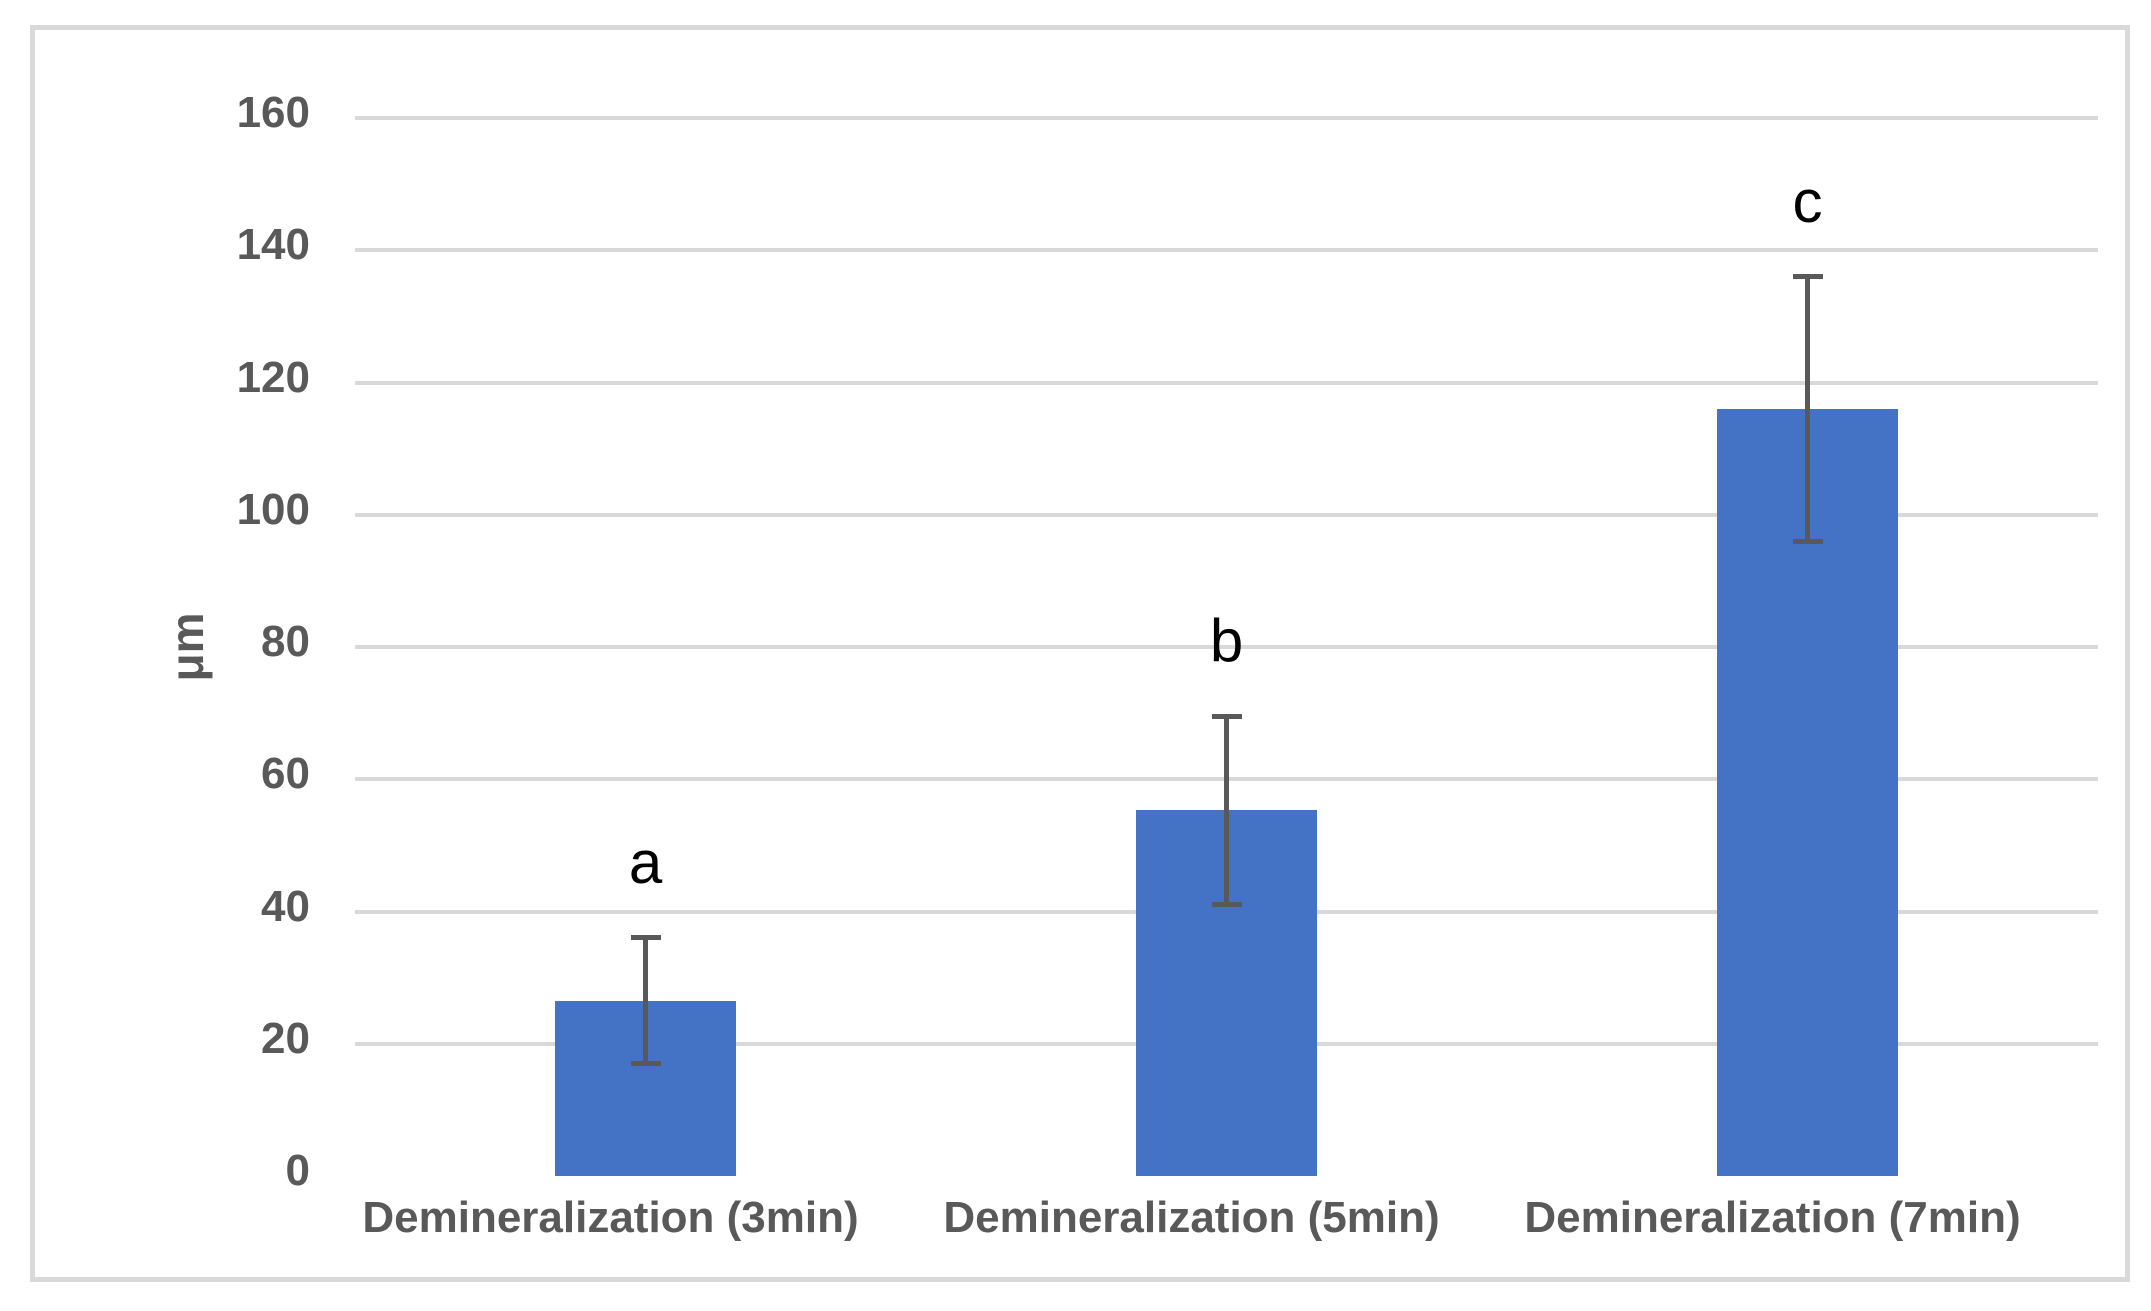 The image size is (2151, 1311). Describe the element at coordinates (610, 1217) in the screenshot. I see `category-label-1: Demineralization (3min)` at that location.